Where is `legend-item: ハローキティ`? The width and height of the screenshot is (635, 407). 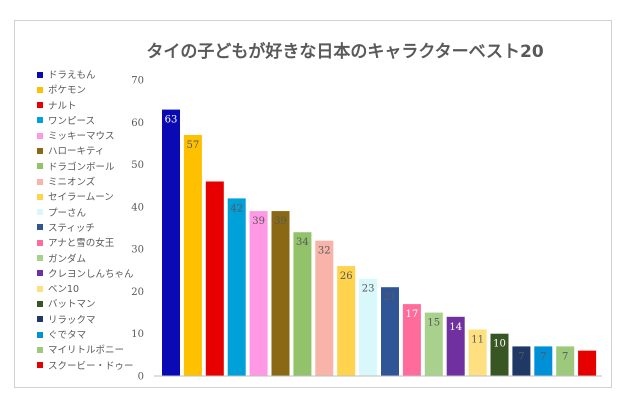 legend-item: ハローキティ is located at coordinates (102, 151).